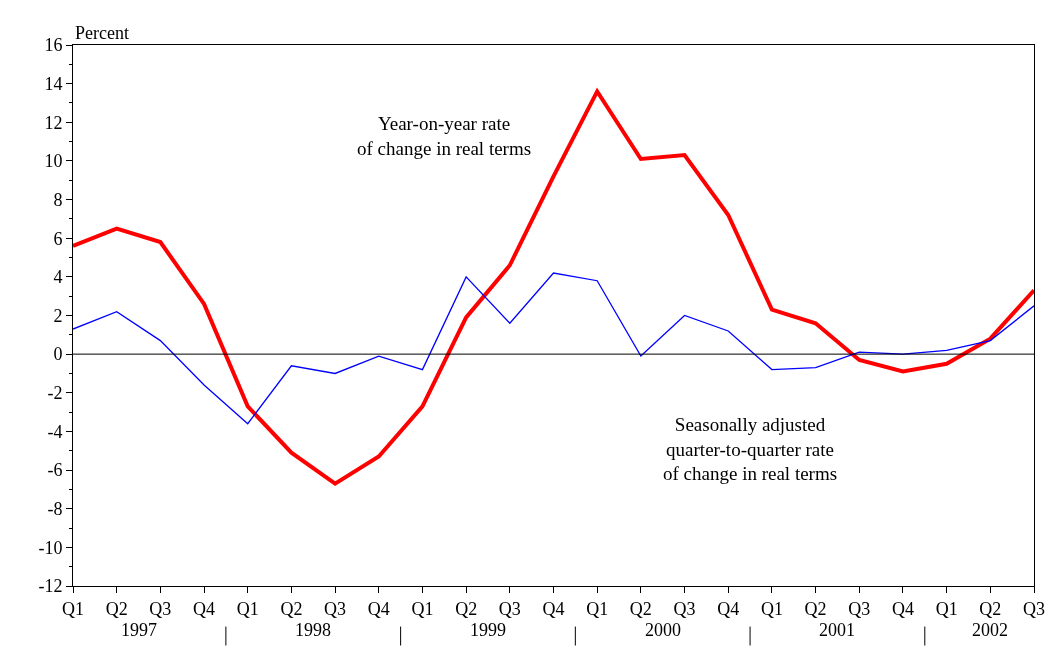  What do you see at coordinates (53, 45) in the screenshot?
I see `y-tick-label: 16` at bounding box center [53, 45].